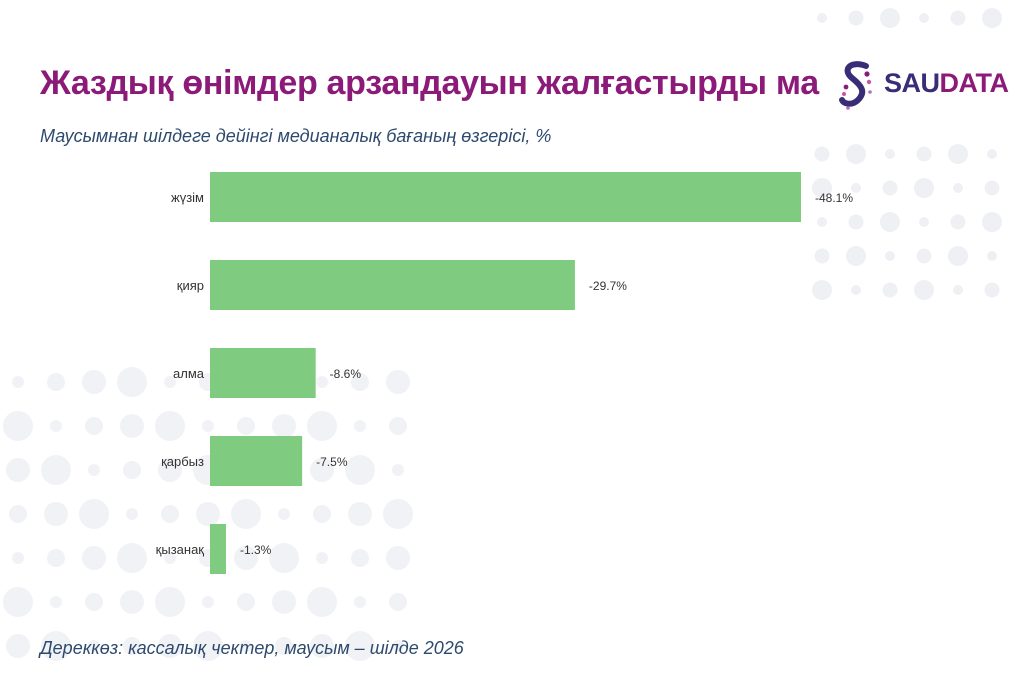 Image resolution: width=1024 pixels, height=677 pixels. What do you see at coordinates (182, 461) in the screenshot?
I see `category-label: қарбыз` at bounding box center [182, 461].